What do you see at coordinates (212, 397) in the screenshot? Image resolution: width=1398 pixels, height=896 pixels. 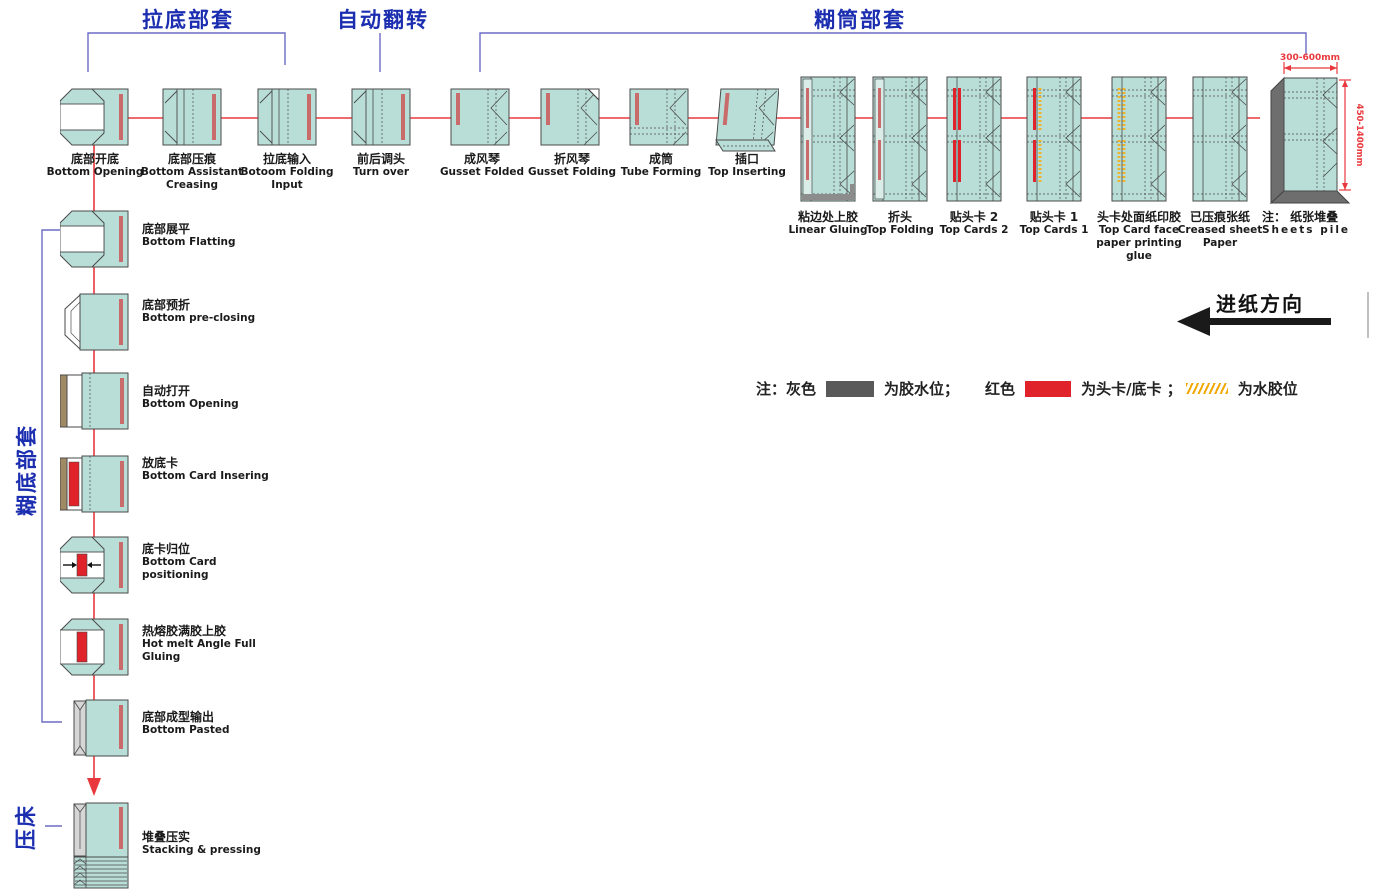 I see `station-label-bottom-opening: 自动打开 Bottom Opening` at bounding box center [212, 397].